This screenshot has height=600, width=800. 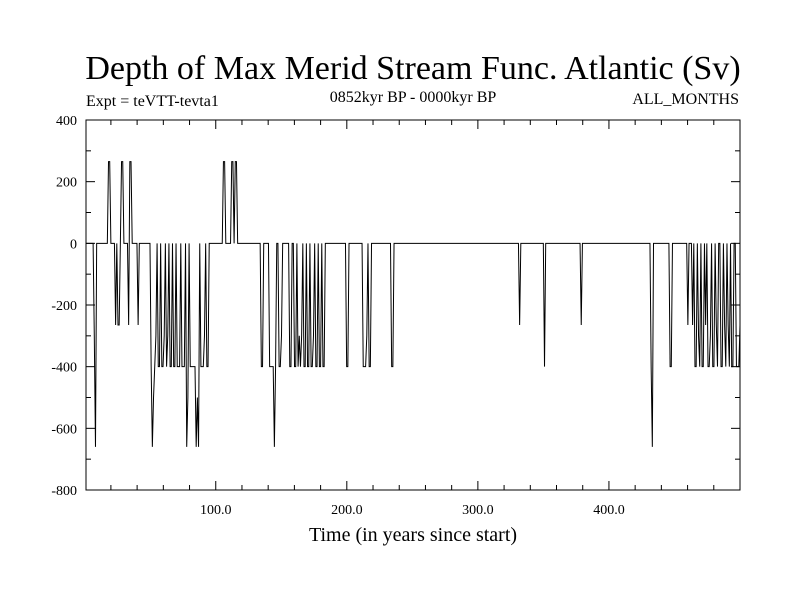 What do you see at coordinates (152, 101) in the screenshot?
I see `experiment-label: Expt = teVTT-tevta1` at bounding box center [152, 101].